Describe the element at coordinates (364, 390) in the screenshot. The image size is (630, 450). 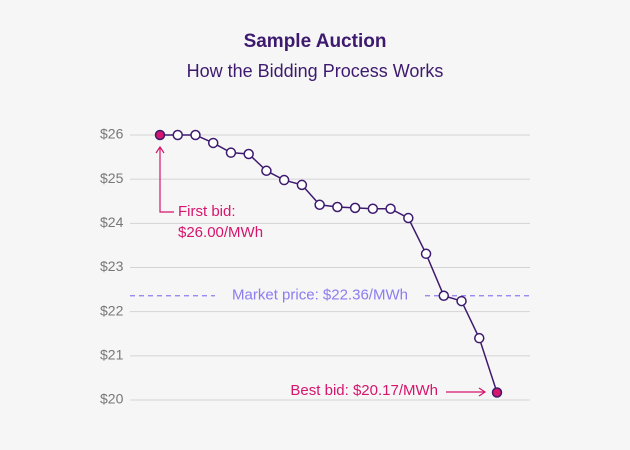
I see `annotation: Best bid: $20.17/MWh` at that location.